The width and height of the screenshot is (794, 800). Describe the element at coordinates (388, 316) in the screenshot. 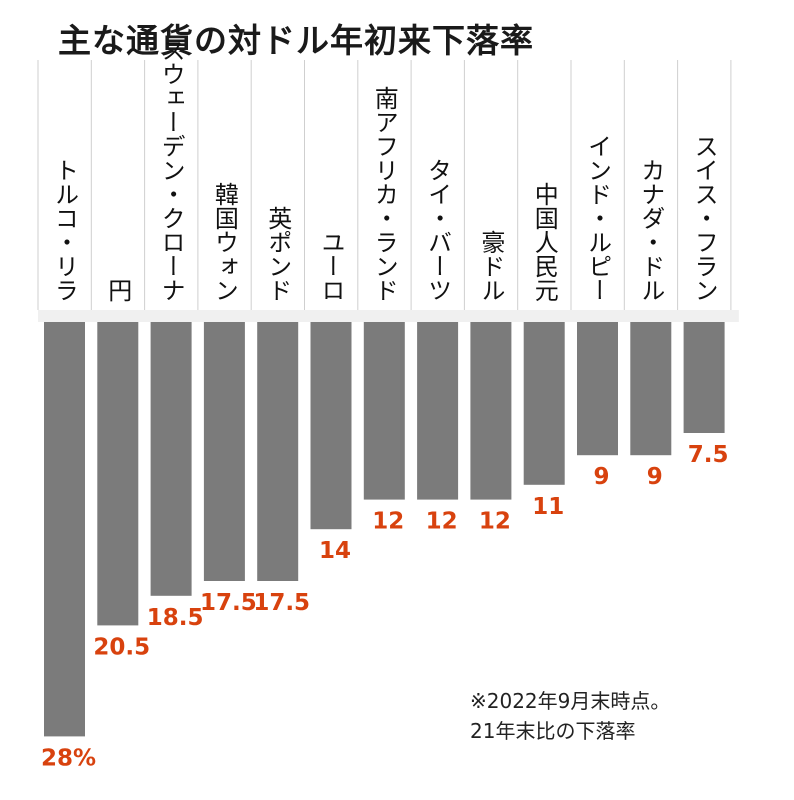

I see `baseline-stripe` at that location.